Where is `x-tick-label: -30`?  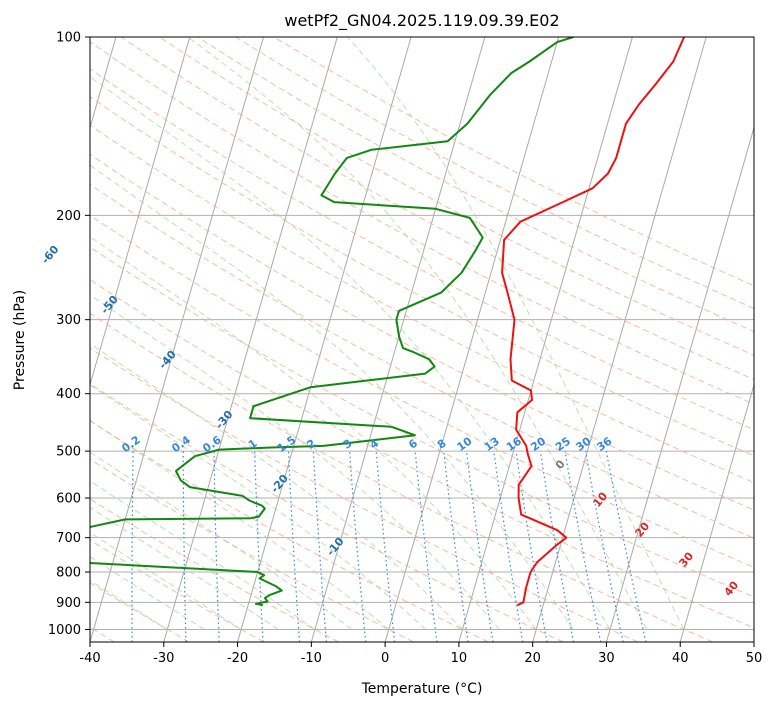 x-tick-label: -30 is located at coordinates (163, 658).